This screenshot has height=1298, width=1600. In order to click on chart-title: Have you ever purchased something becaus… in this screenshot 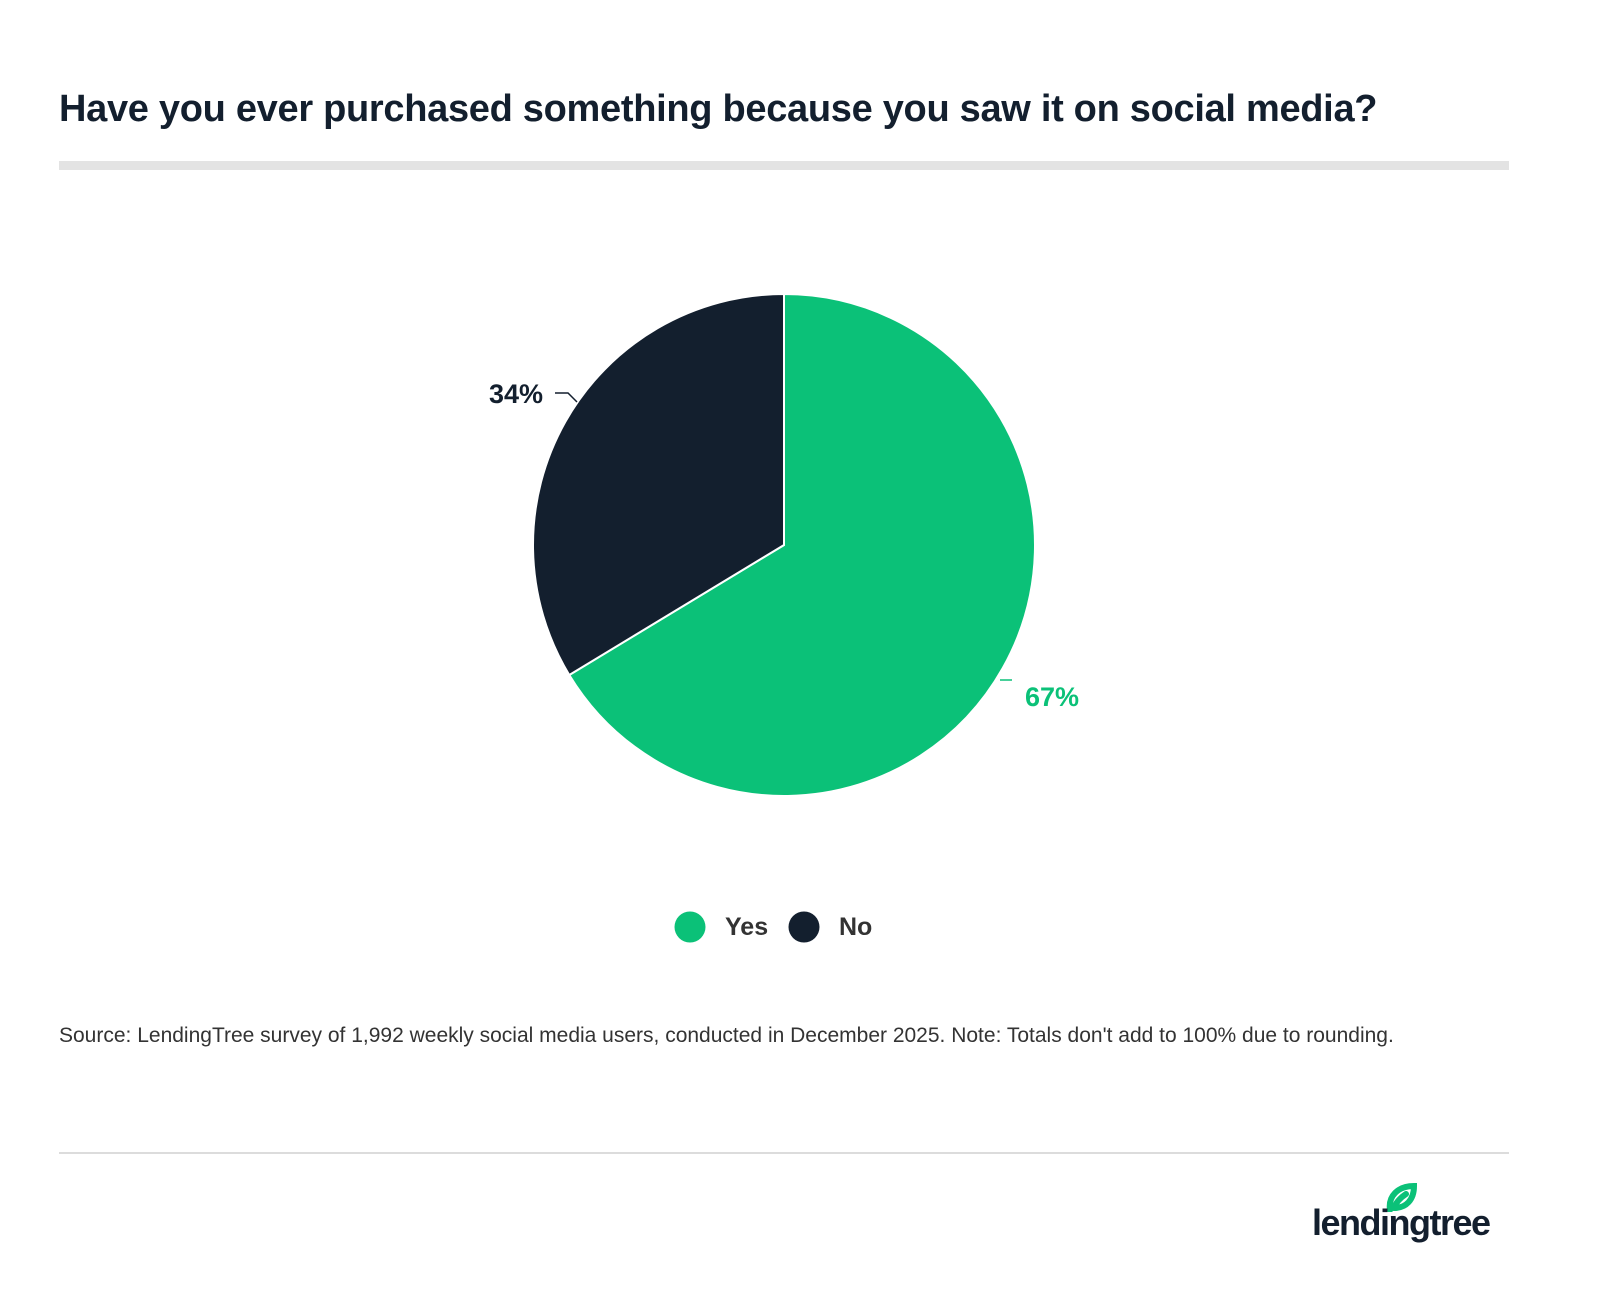, I will do `click(718, 109)`.